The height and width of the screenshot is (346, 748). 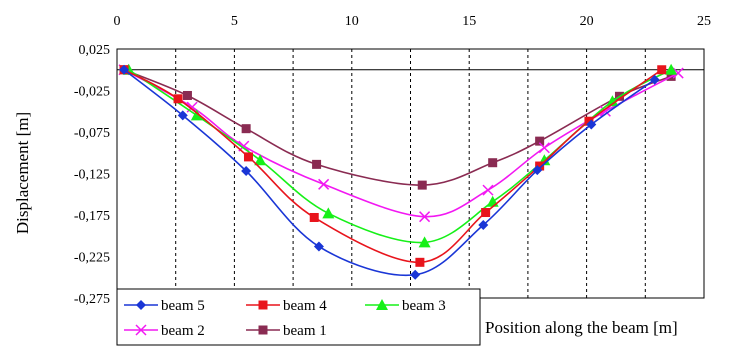 I want to click on legend-item-beam-1: beam 1, so click(x=286, y=331).